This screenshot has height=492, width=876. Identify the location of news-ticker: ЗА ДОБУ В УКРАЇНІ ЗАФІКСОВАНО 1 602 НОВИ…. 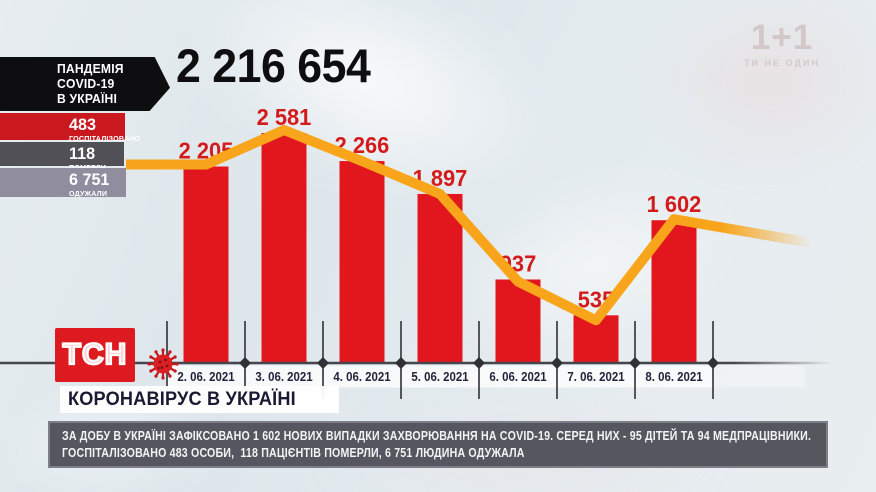
(438, 444).